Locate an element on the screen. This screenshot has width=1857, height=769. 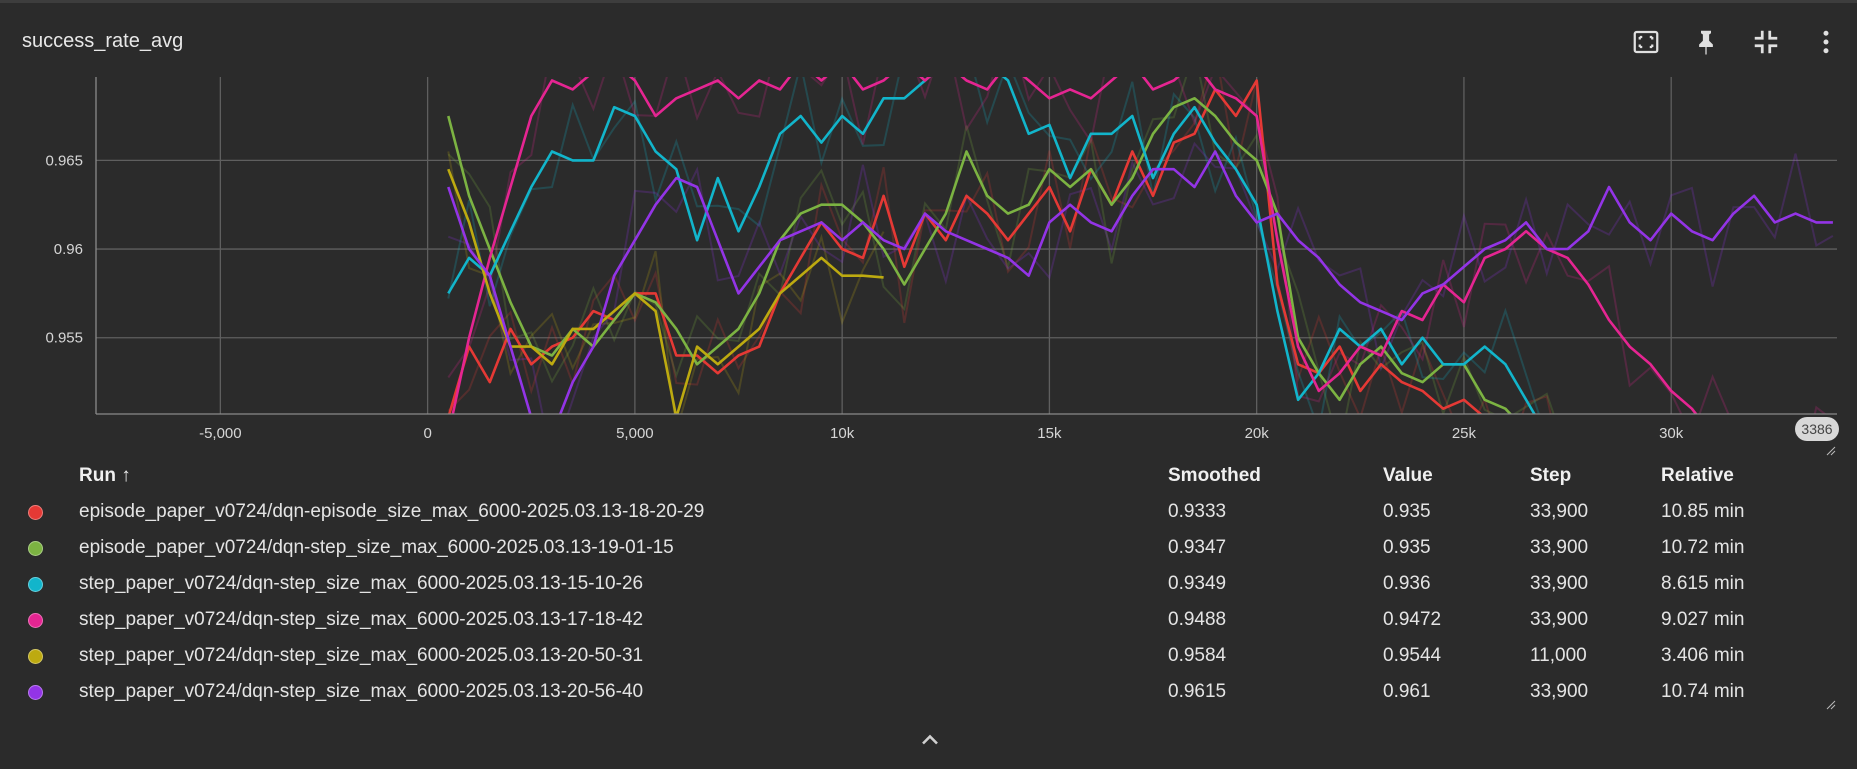
smoothed-value: 0.9615 is located at coordinates (1197, 691).